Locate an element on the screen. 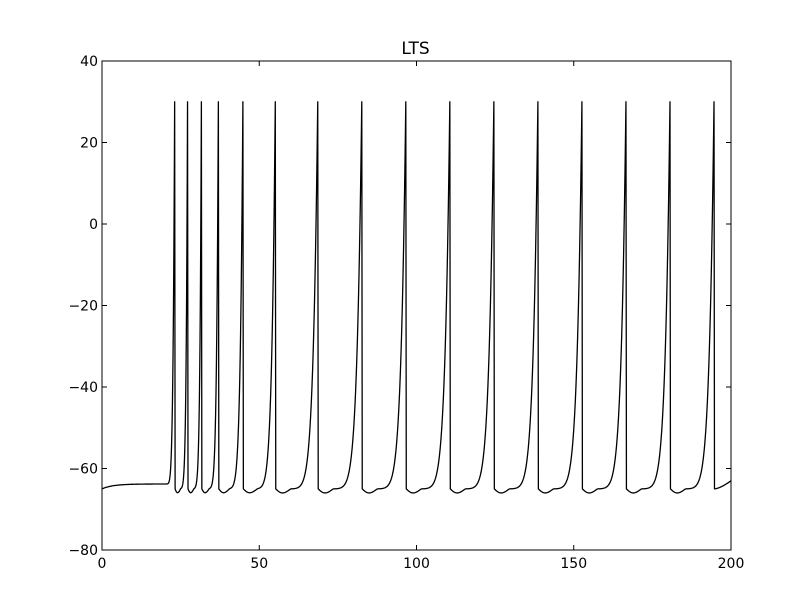 The height and width of the screenshot is (612, 812). y-tick-label: 40 is located at coordinates (89, 62).